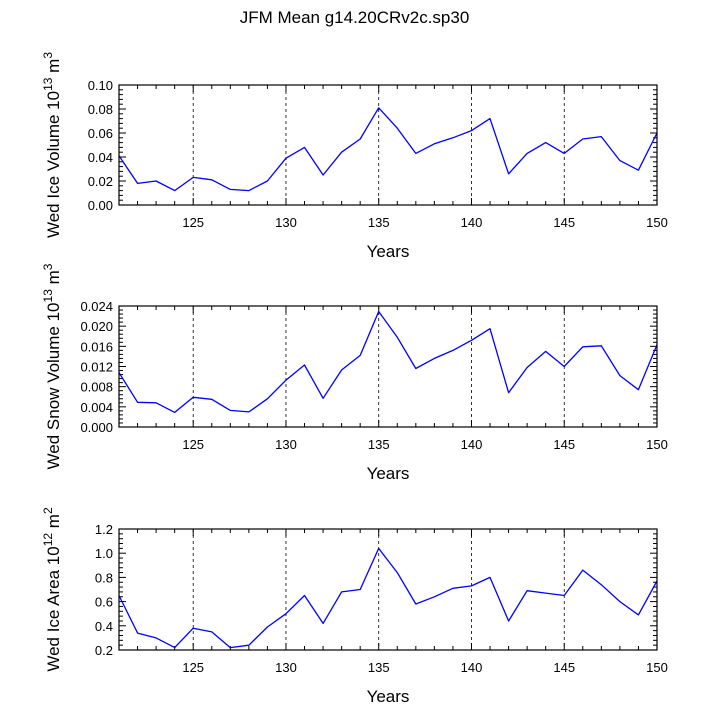 Image resolution: width=709 pixels, height=710 pixels. Describe the element at coordinates (96, 407) in the screenshot. I see `y-tick-label: 0.004` at that location.